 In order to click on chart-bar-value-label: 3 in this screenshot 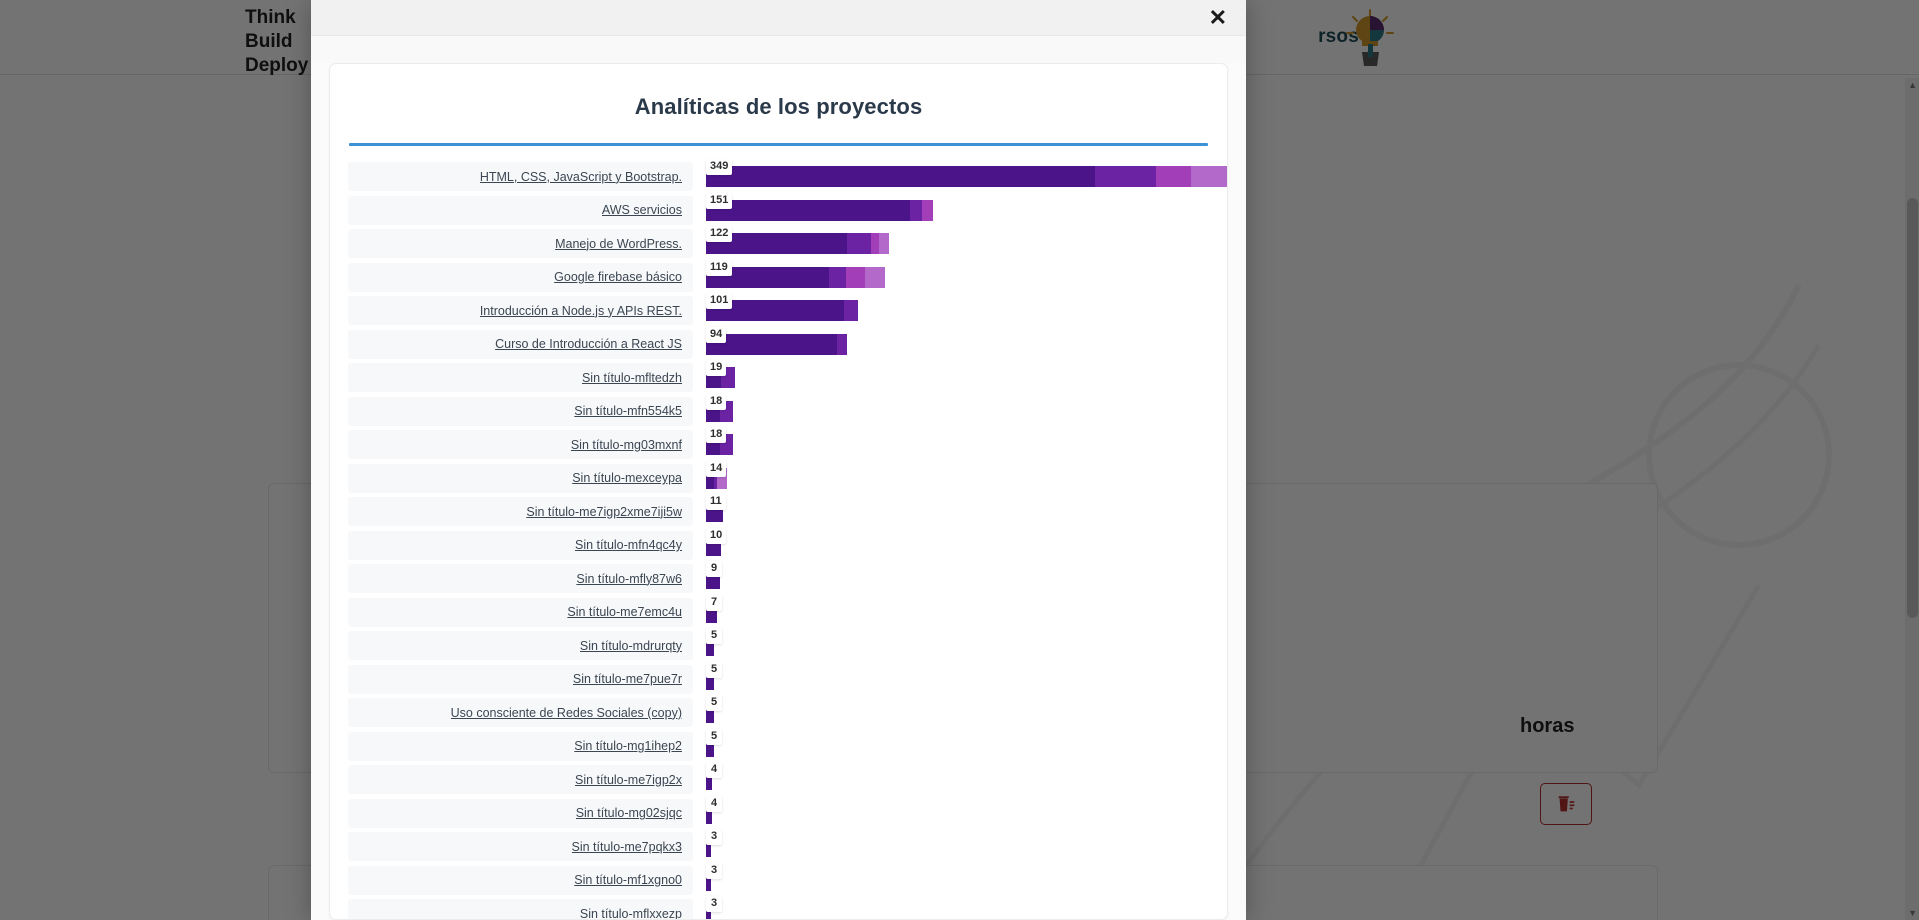, I will do `click(714, 870)`.